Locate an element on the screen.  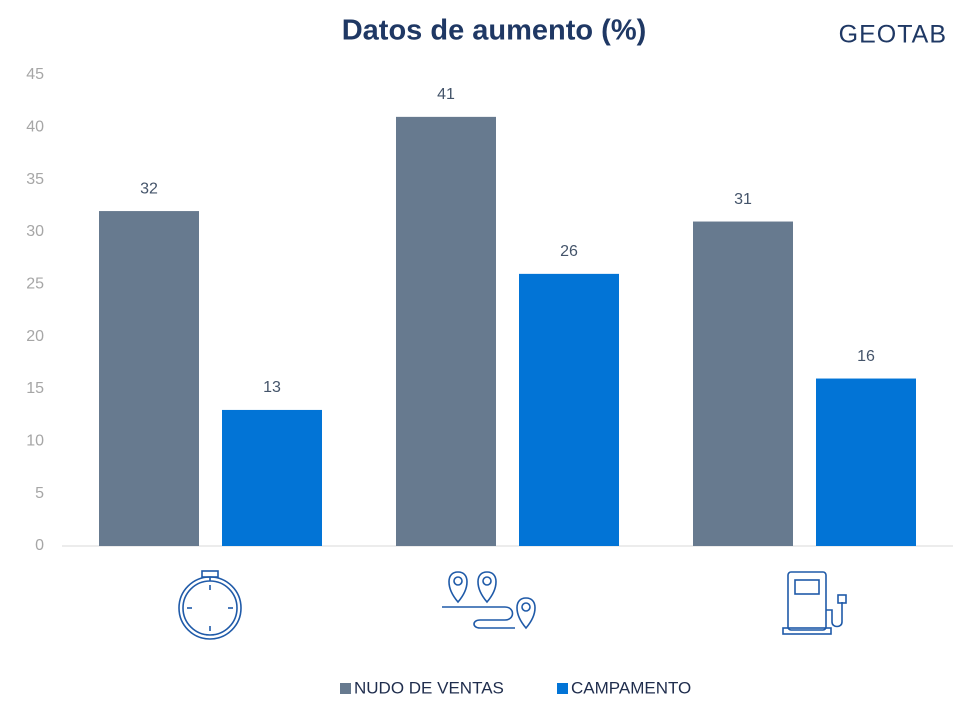
y-tick-label: 30 is located at coordinates (35, 231).